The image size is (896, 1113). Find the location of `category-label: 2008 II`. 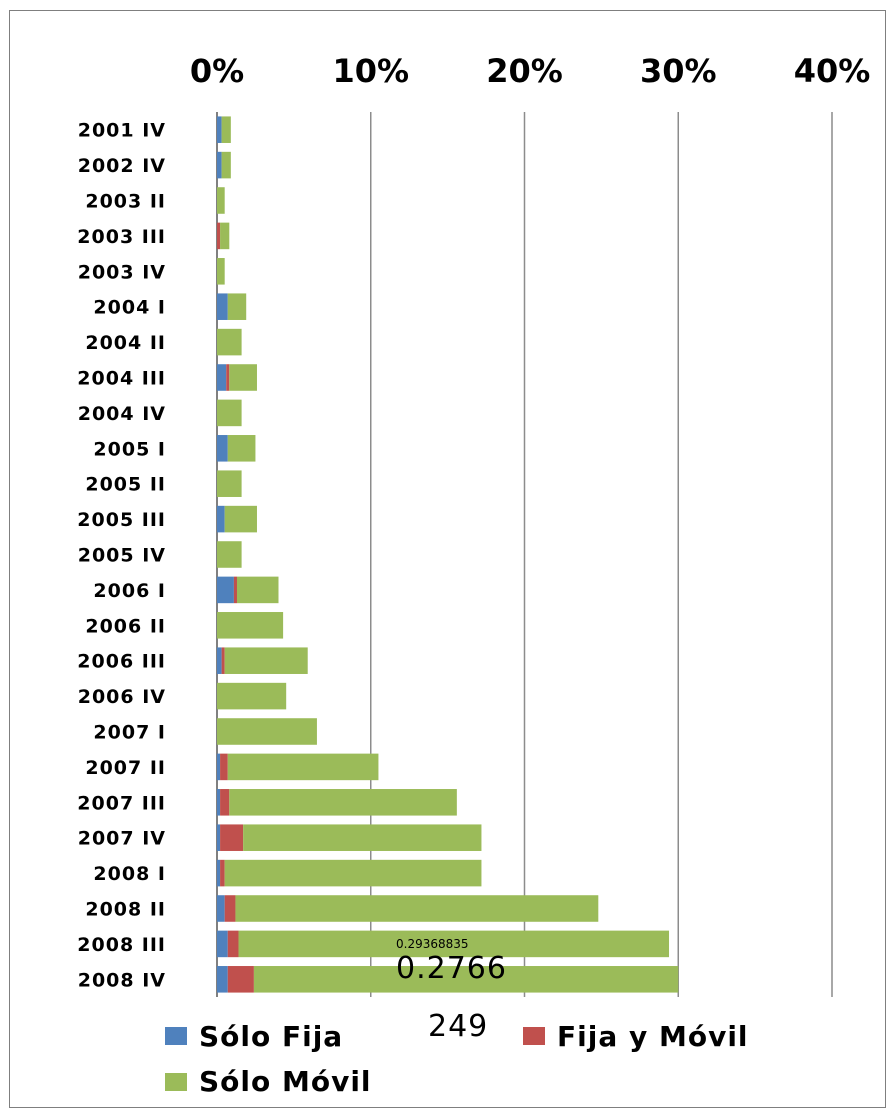

category-label: 2008 II is located at coordinates (125, 910).